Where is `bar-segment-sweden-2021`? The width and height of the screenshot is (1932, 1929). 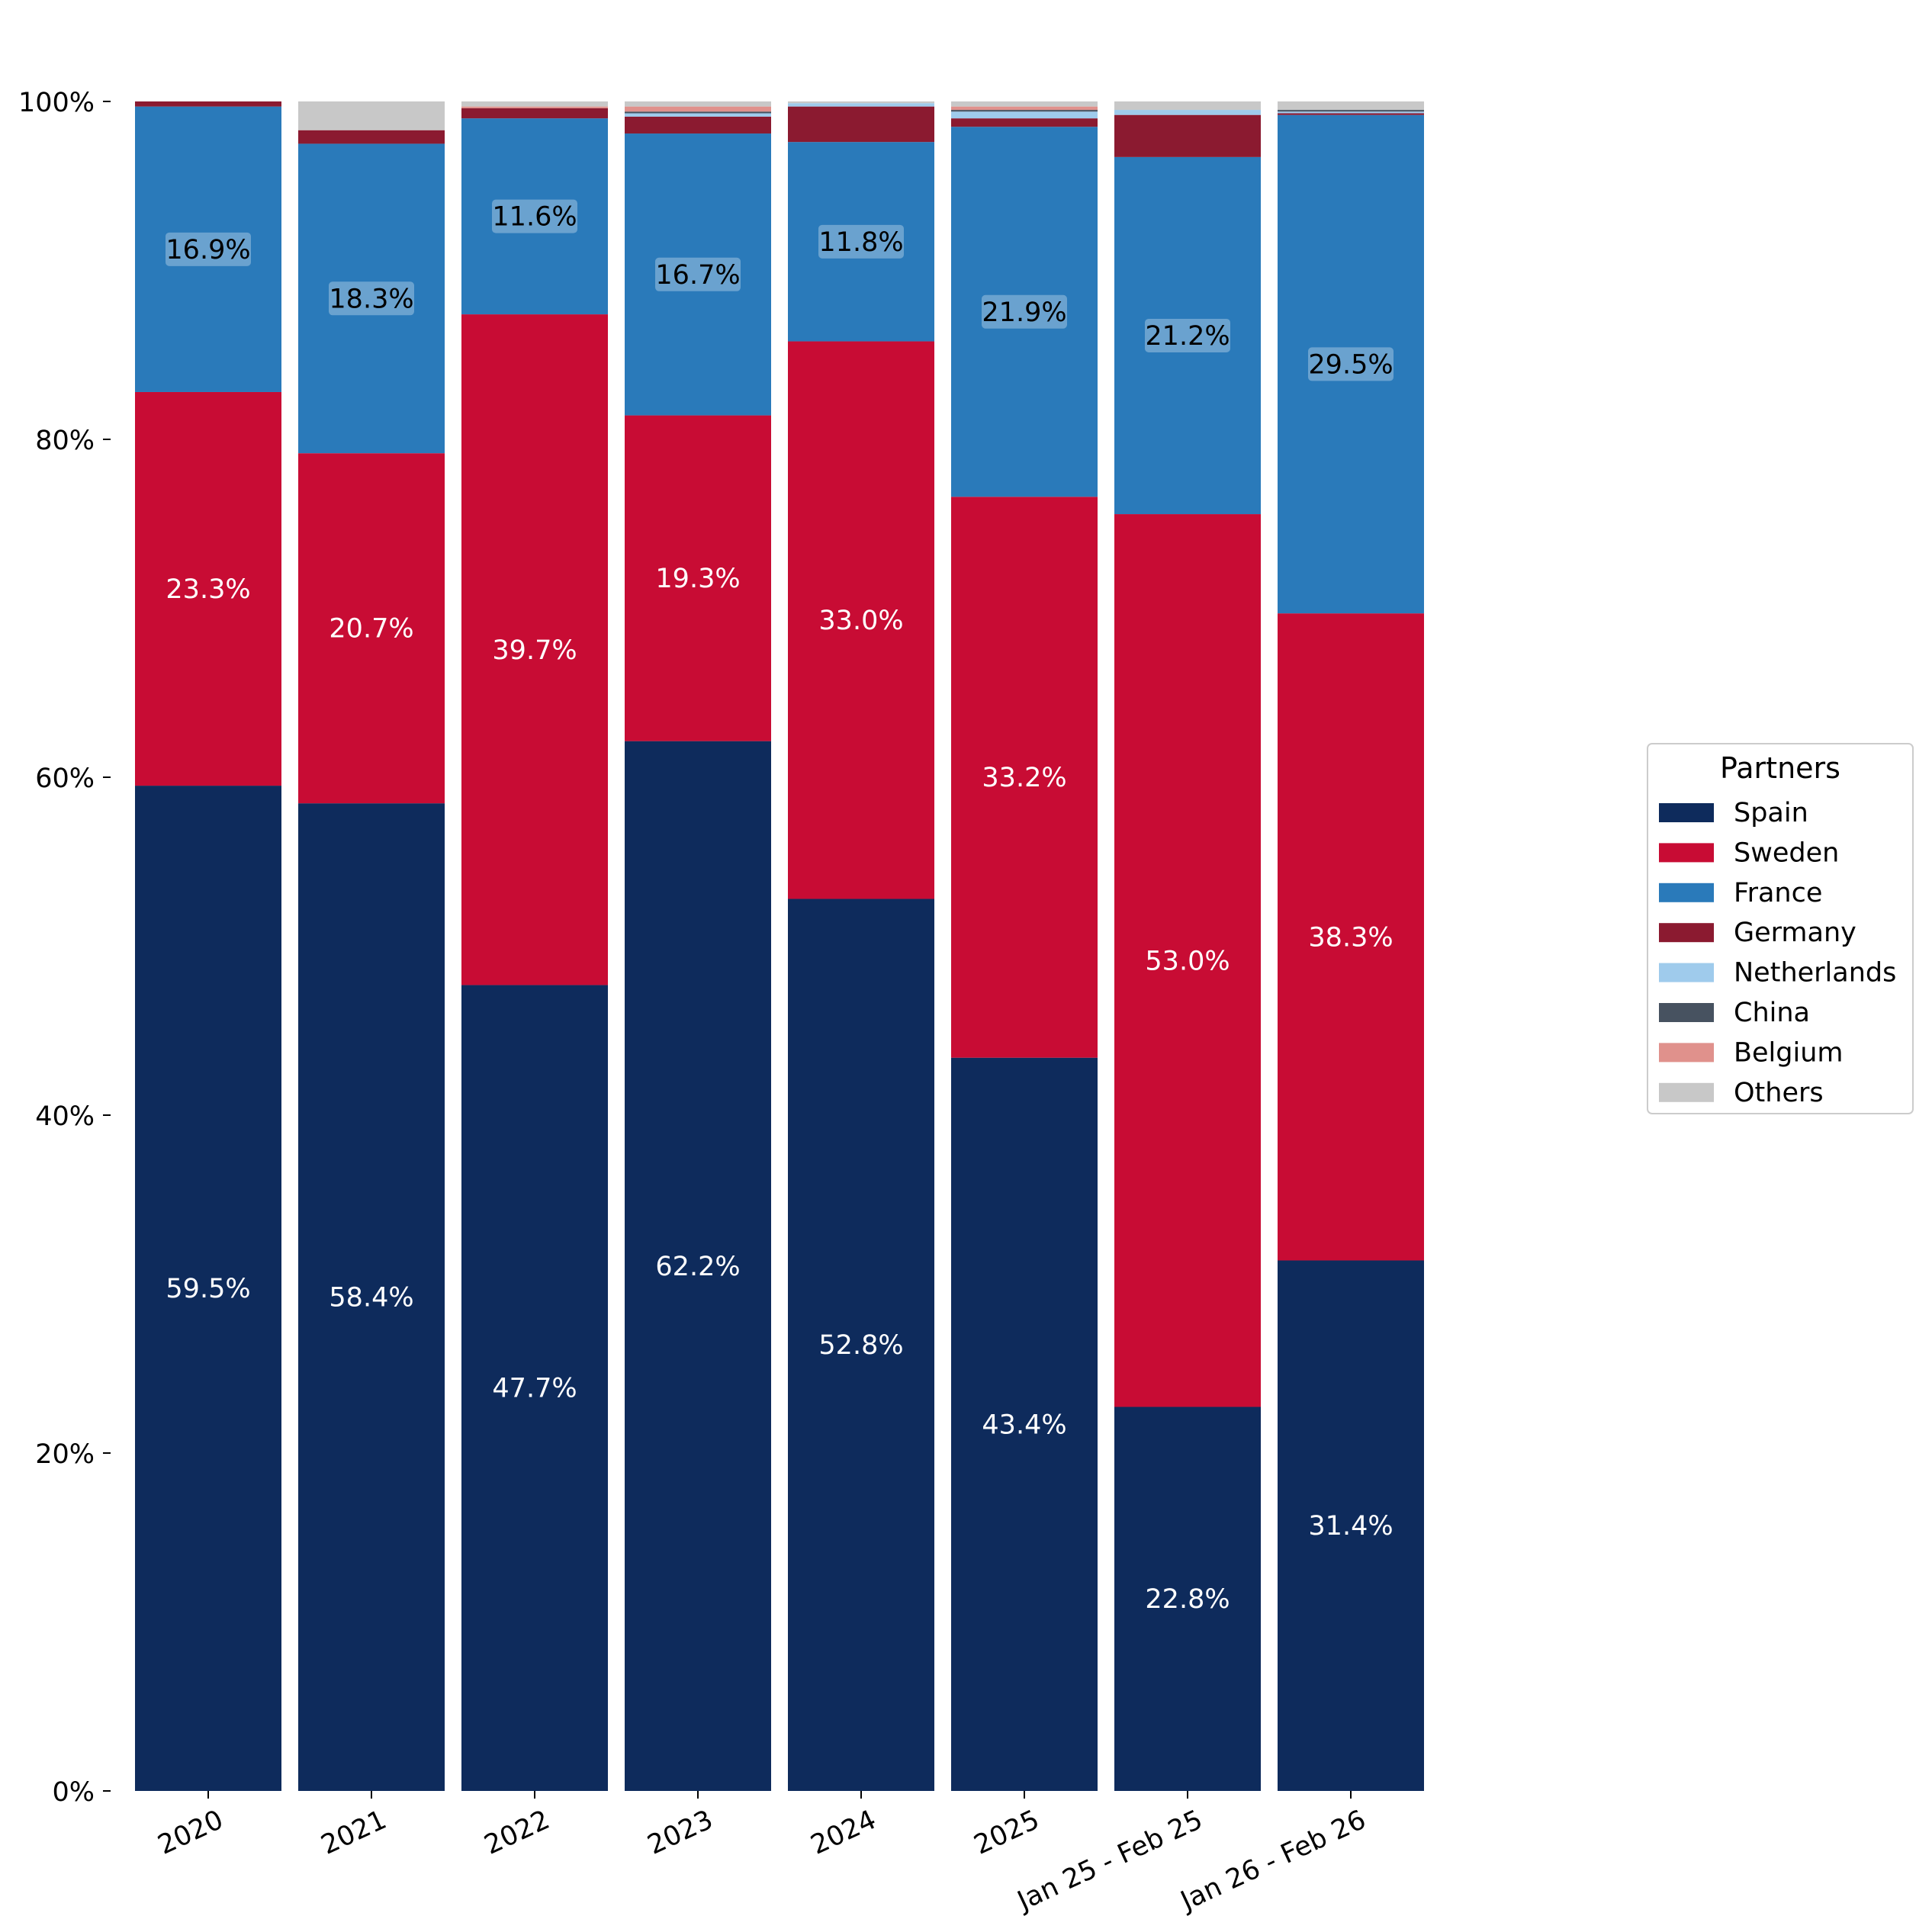 bar-segment-sweden-2021 is located at coordinates (371, 628).